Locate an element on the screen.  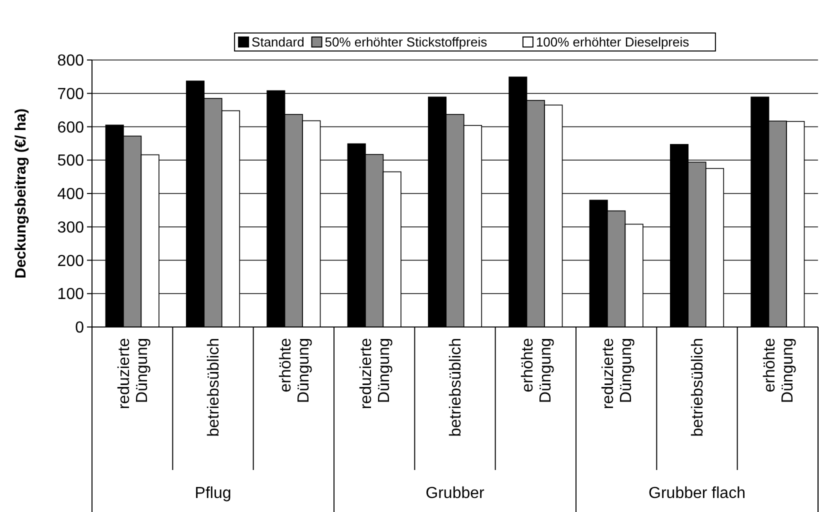
y-tick-label: 100 is located at coordinates (70, 295).